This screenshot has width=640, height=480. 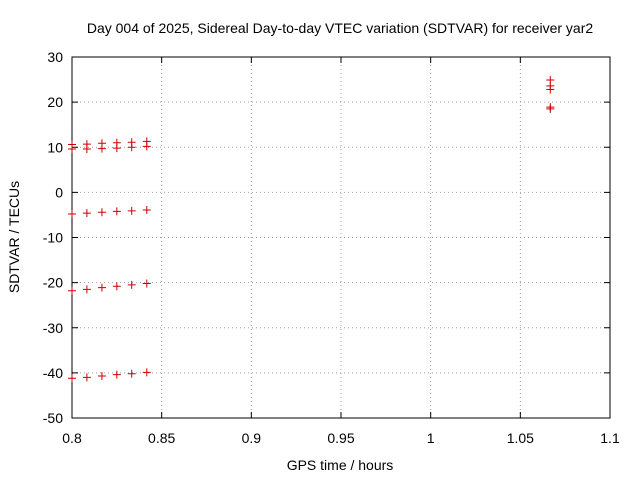 What do you see at coordinates (53, 373) in the screenshot?
I see `y-tick-label: -40` at bounding box center [53, 373].